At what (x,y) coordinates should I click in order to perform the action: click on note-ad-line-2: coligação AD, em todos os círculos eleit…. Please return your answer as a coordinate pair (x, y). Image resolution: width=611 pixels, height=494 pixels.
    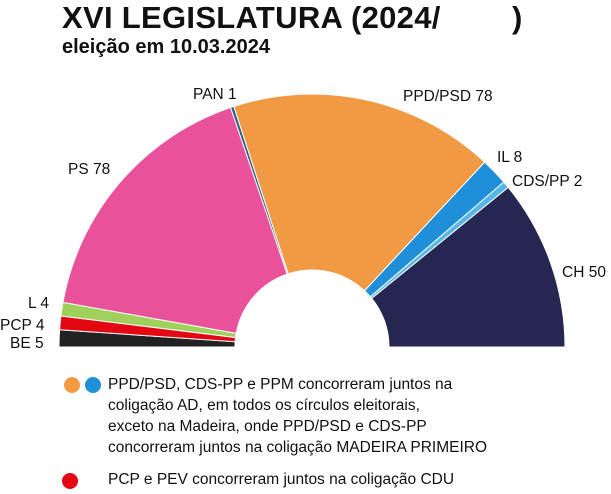
    Looking at the image, I should click on (264, 405).